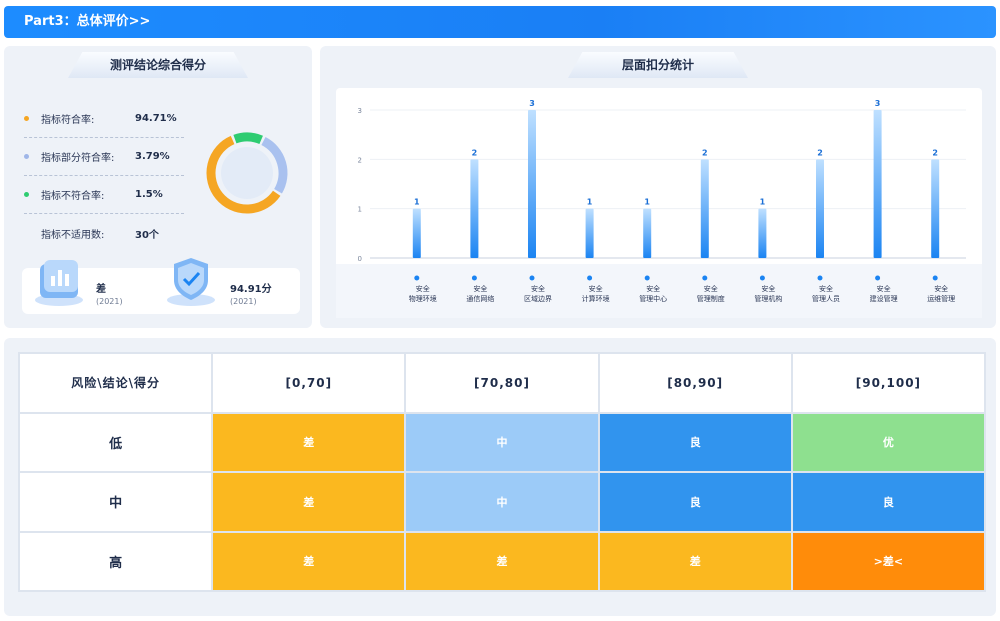  I want to click on matrix-column-header: [0,70], so click(309, 383).